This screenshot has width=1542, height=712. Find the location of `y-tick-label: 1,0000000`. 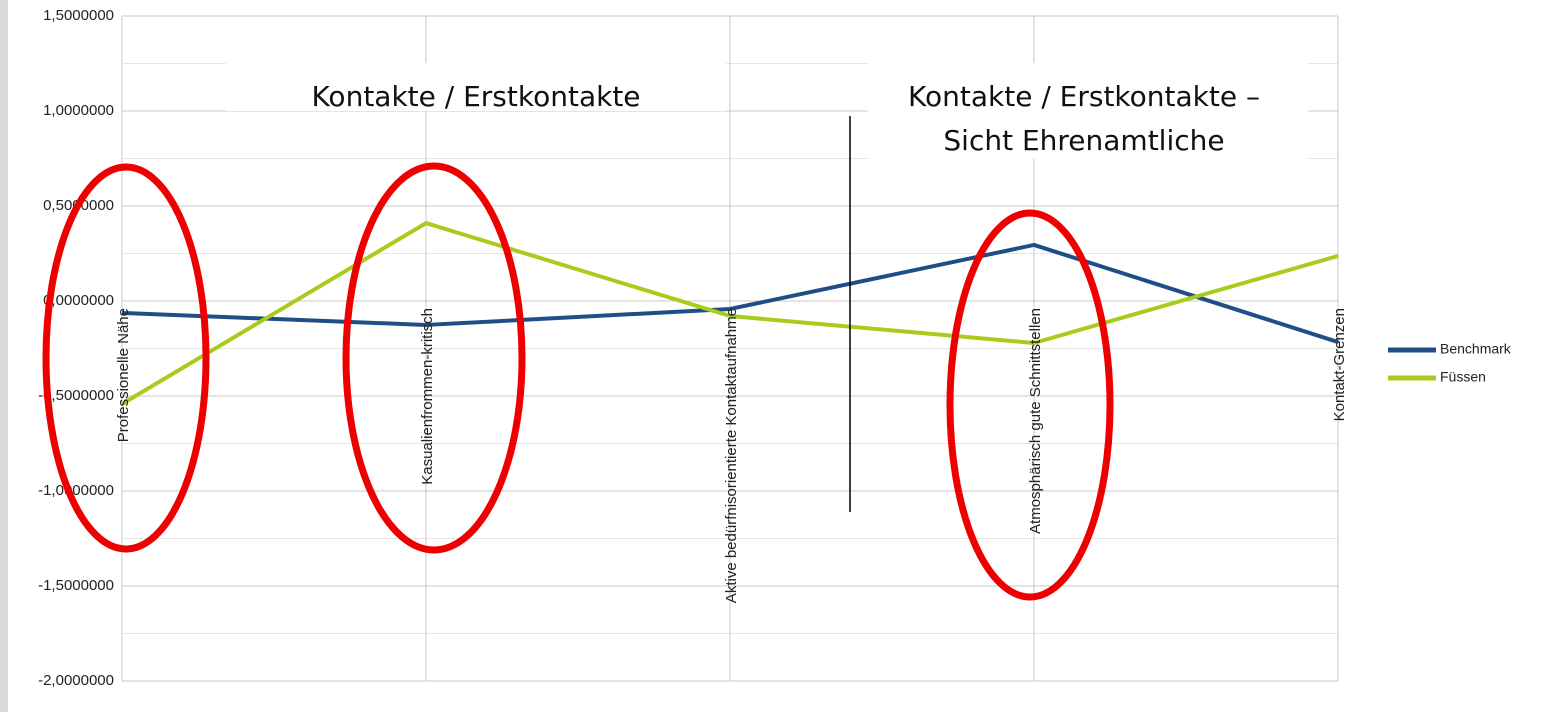

y-tick-label: 1,0000000 is located at coordinates (78, 110).